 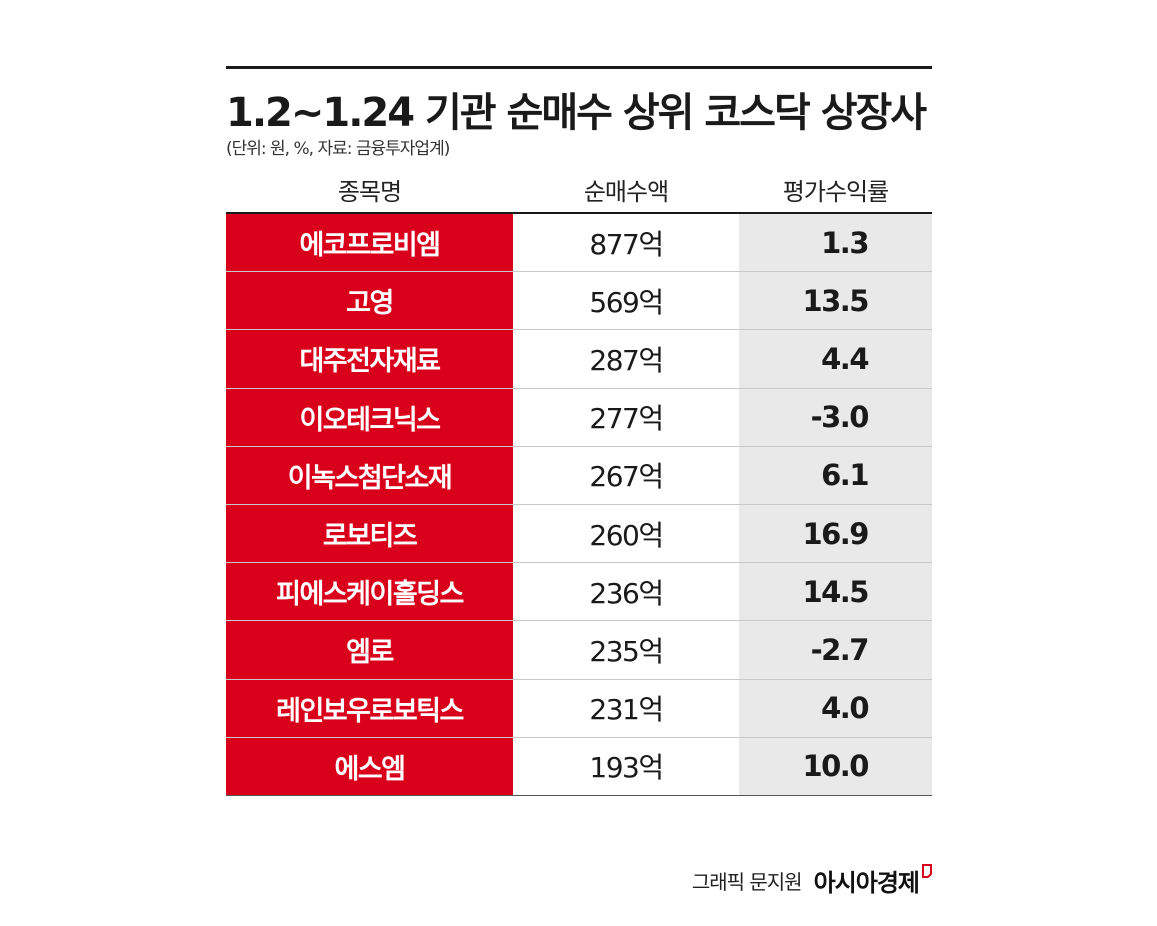 I want to click on cell-company-name: 에코프로비엠, so click(x=369, y=243).